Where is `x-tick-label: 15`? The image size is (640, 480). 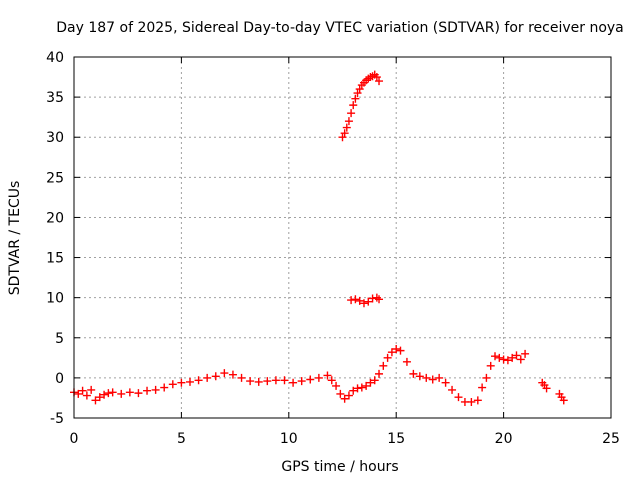
x-tick-label: 15 is located at coordinates (396, 439).